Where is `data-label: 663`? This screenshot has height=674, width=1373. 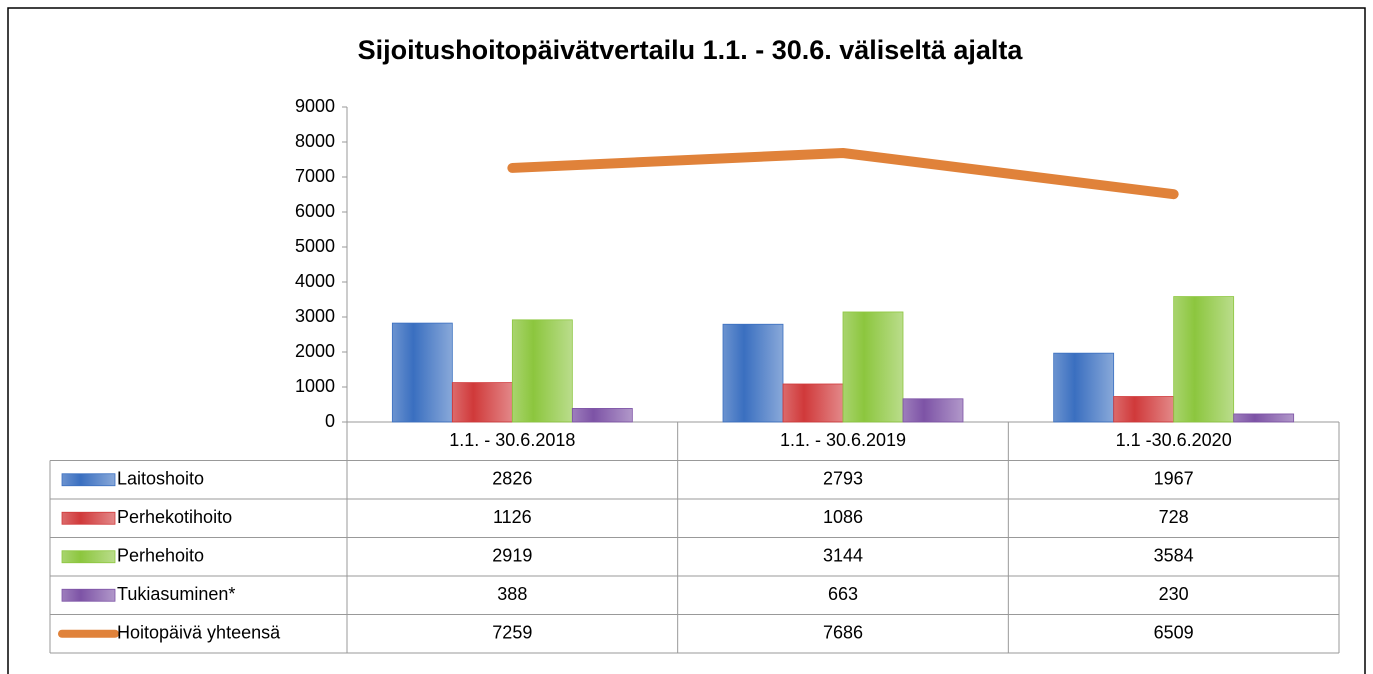 data-label: 663 is located at coordinates (843, 594).